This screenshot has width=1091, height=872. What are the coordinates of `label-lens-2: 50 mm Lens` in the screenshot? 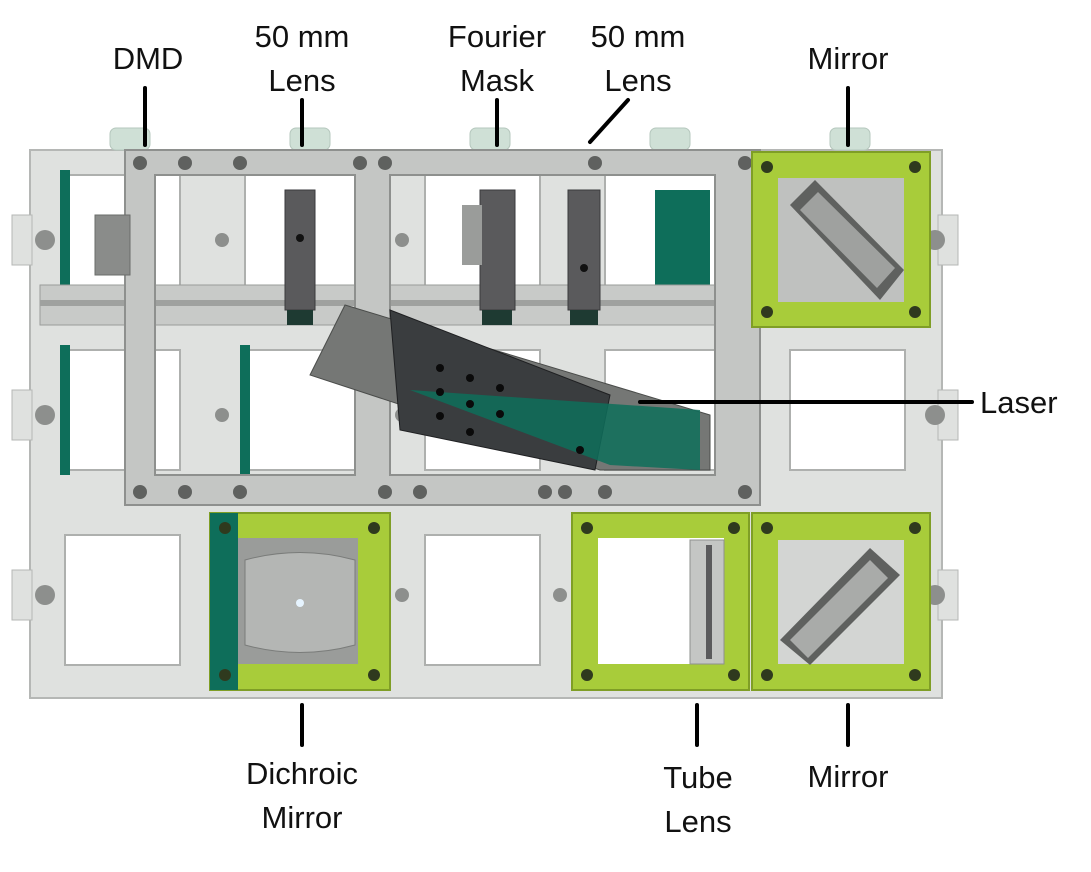 It's located at (638, 59).